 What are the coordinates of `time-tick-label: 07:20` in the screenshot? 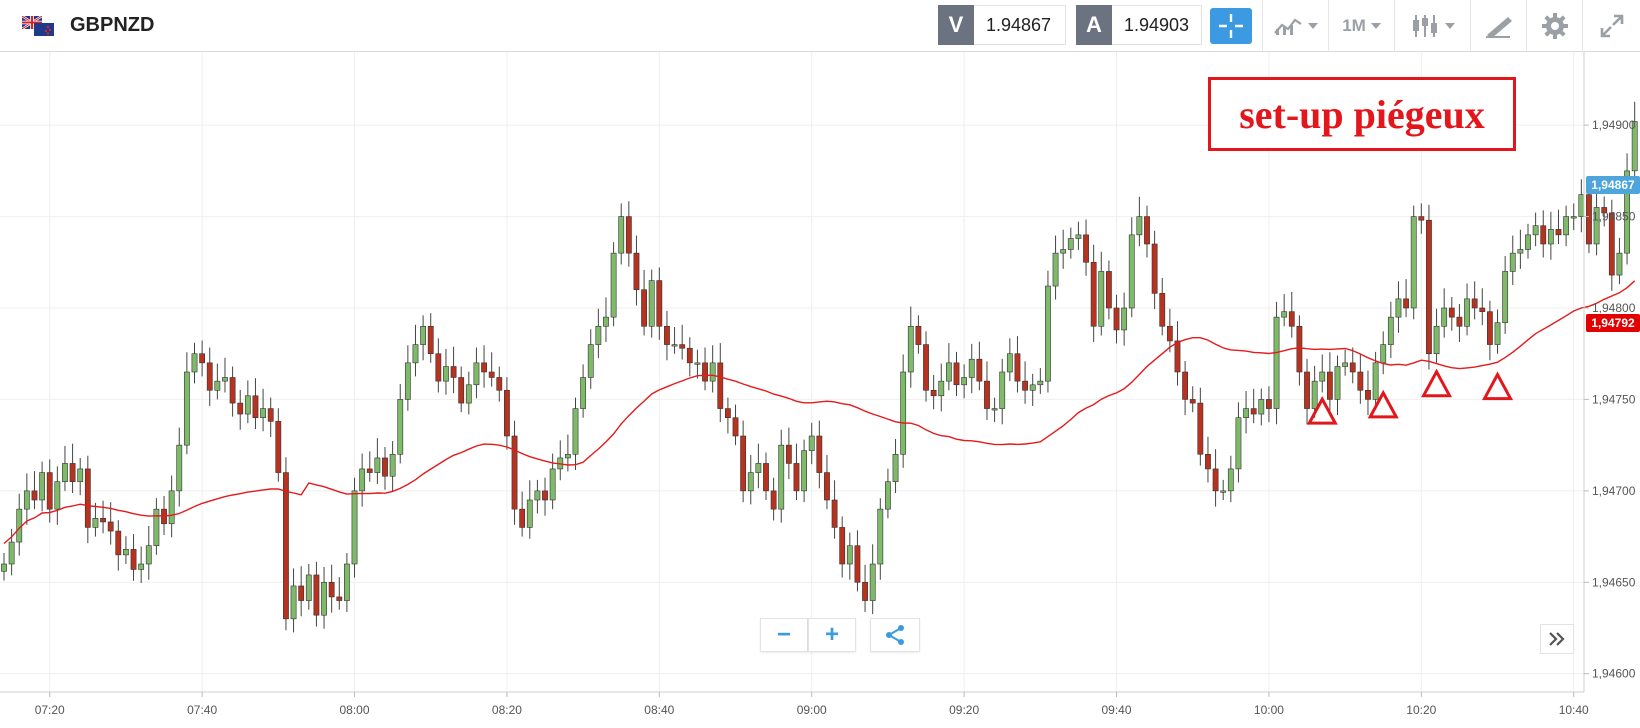 It's located at (50, 710).